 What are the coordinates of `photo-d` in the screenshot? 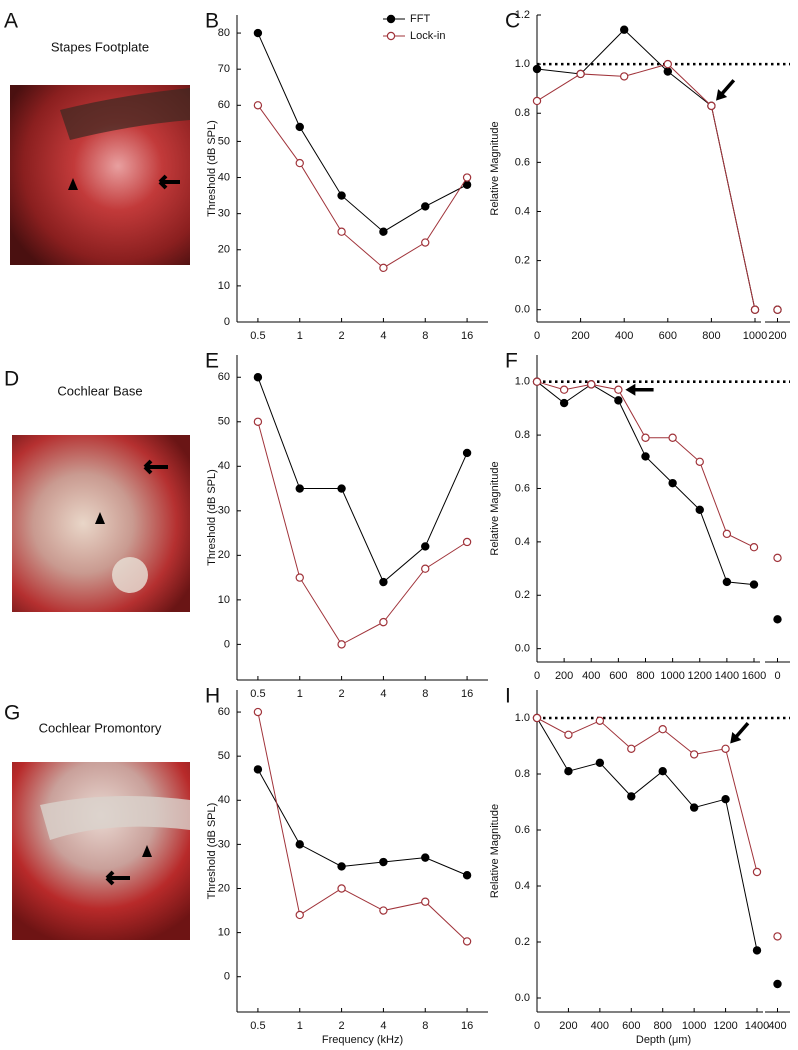 It's located at (101, 523).